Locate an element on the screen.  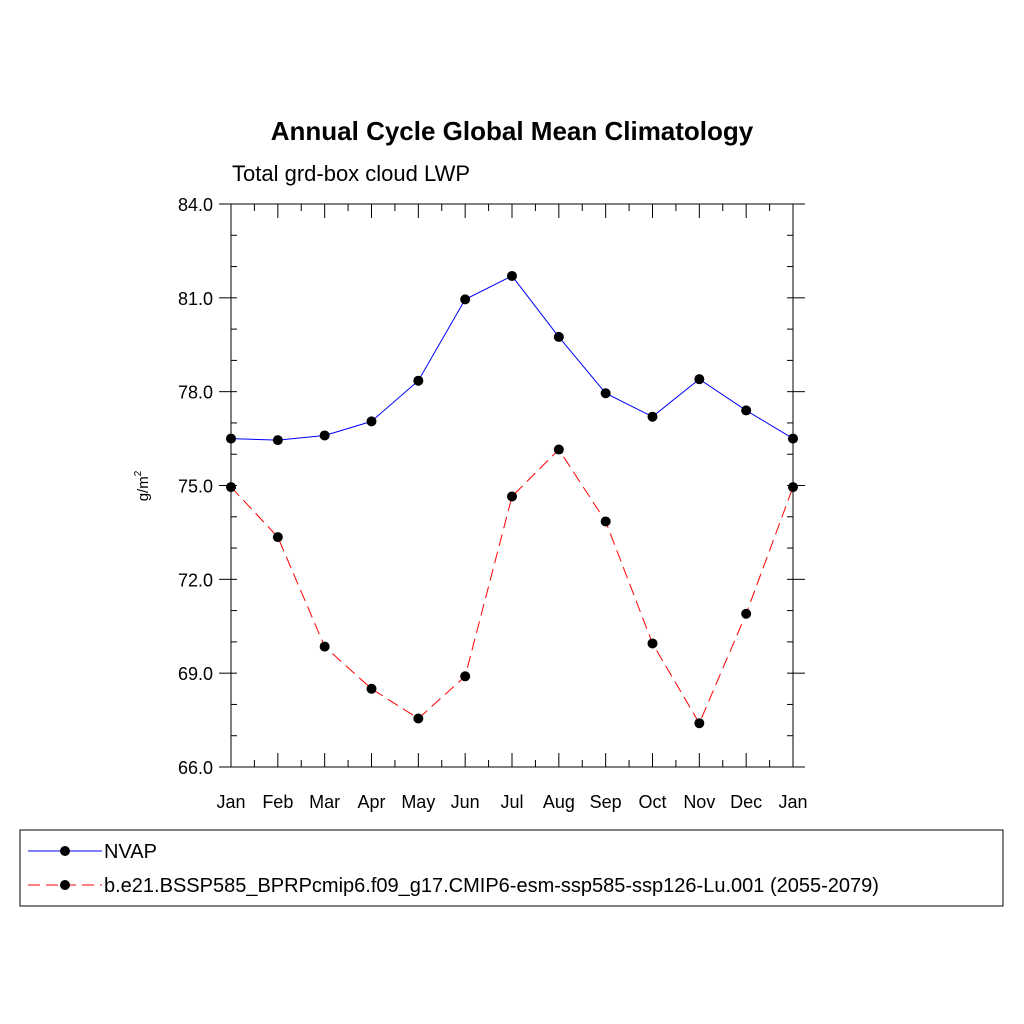
svg-text: g/m2 is located at coordinates (142, 485).